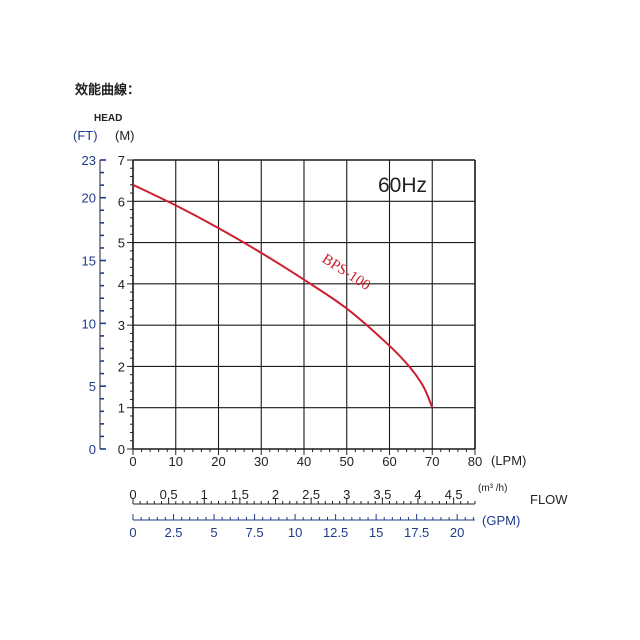 The image size is (640, 640). I want to click on x-gpm-tick-labels: 0 2.5 5 7.5 10 12.5 15 17.5 20, so click(296, 532).